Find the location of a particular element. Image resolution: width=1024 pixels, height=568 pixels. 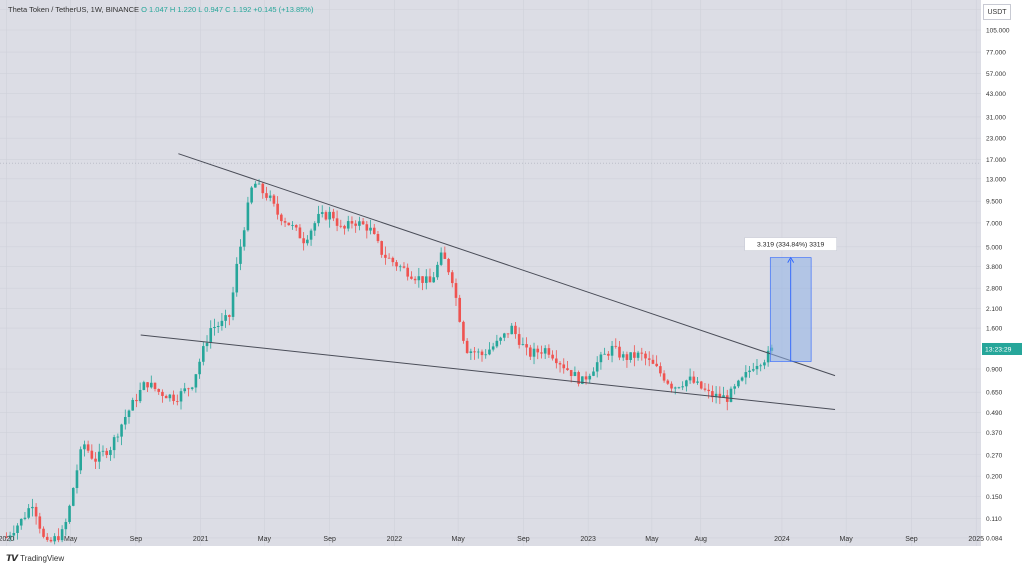

x-tick-label: 2020 is located at coordinates (7, 539).